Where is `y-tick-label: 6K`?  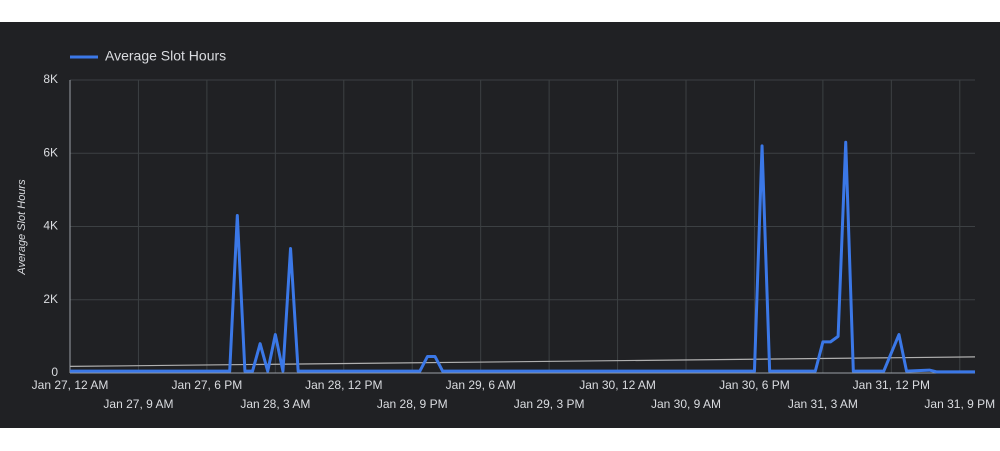 y-tick-label: 6K is located at coordinates (50, 152).